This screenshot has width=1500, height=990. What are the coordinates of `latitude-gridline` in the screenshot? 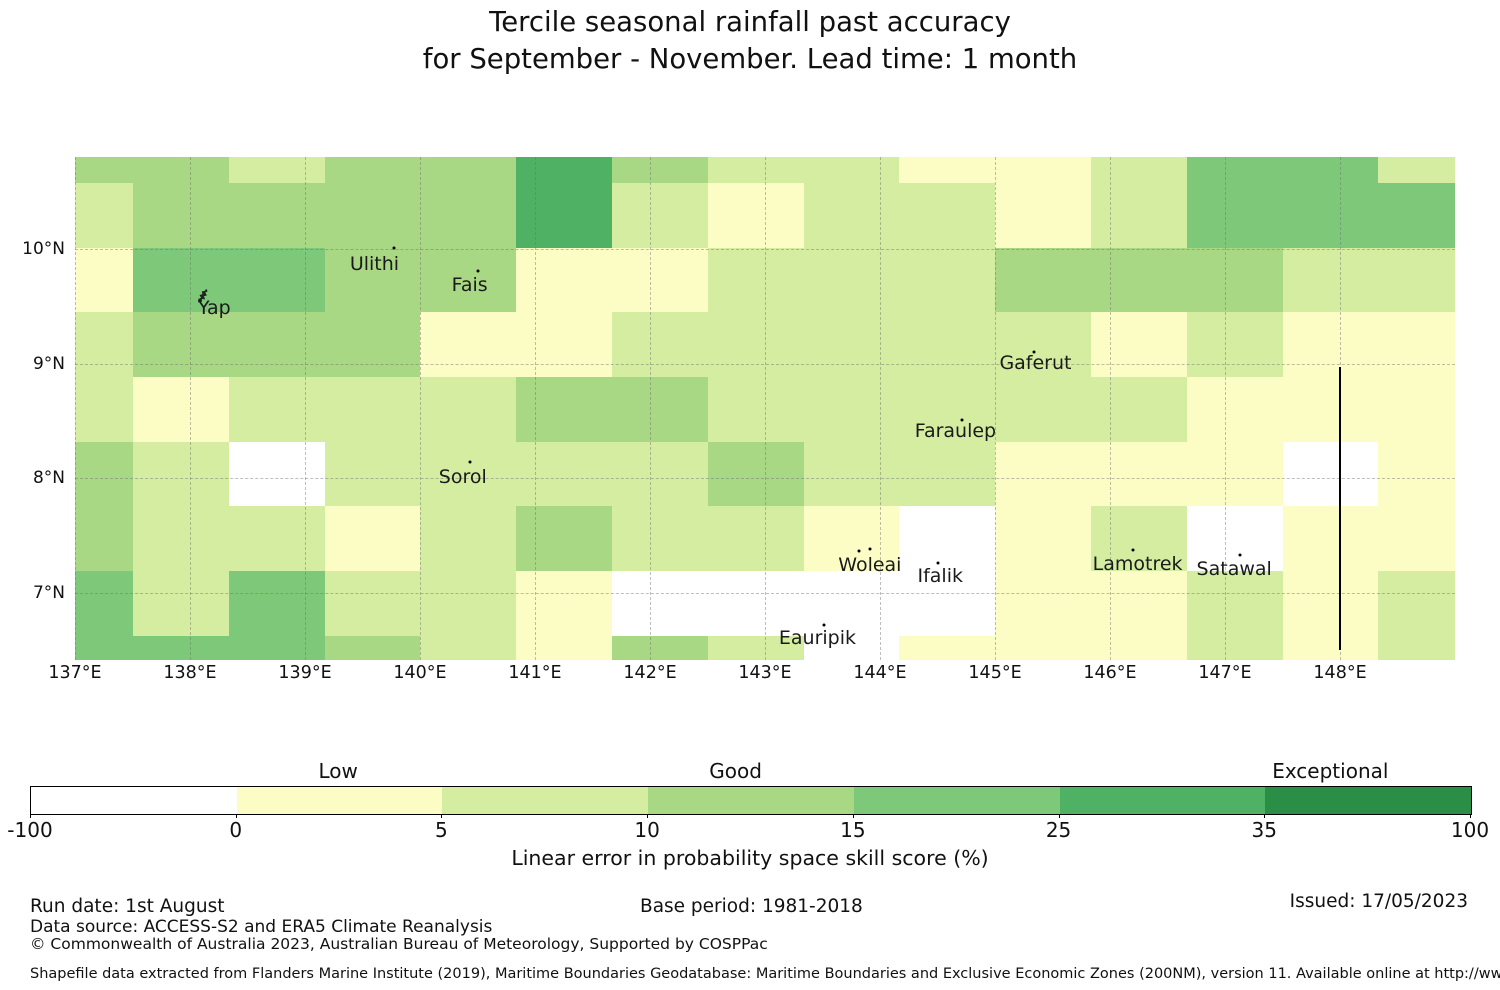 It's located at (765, 250).